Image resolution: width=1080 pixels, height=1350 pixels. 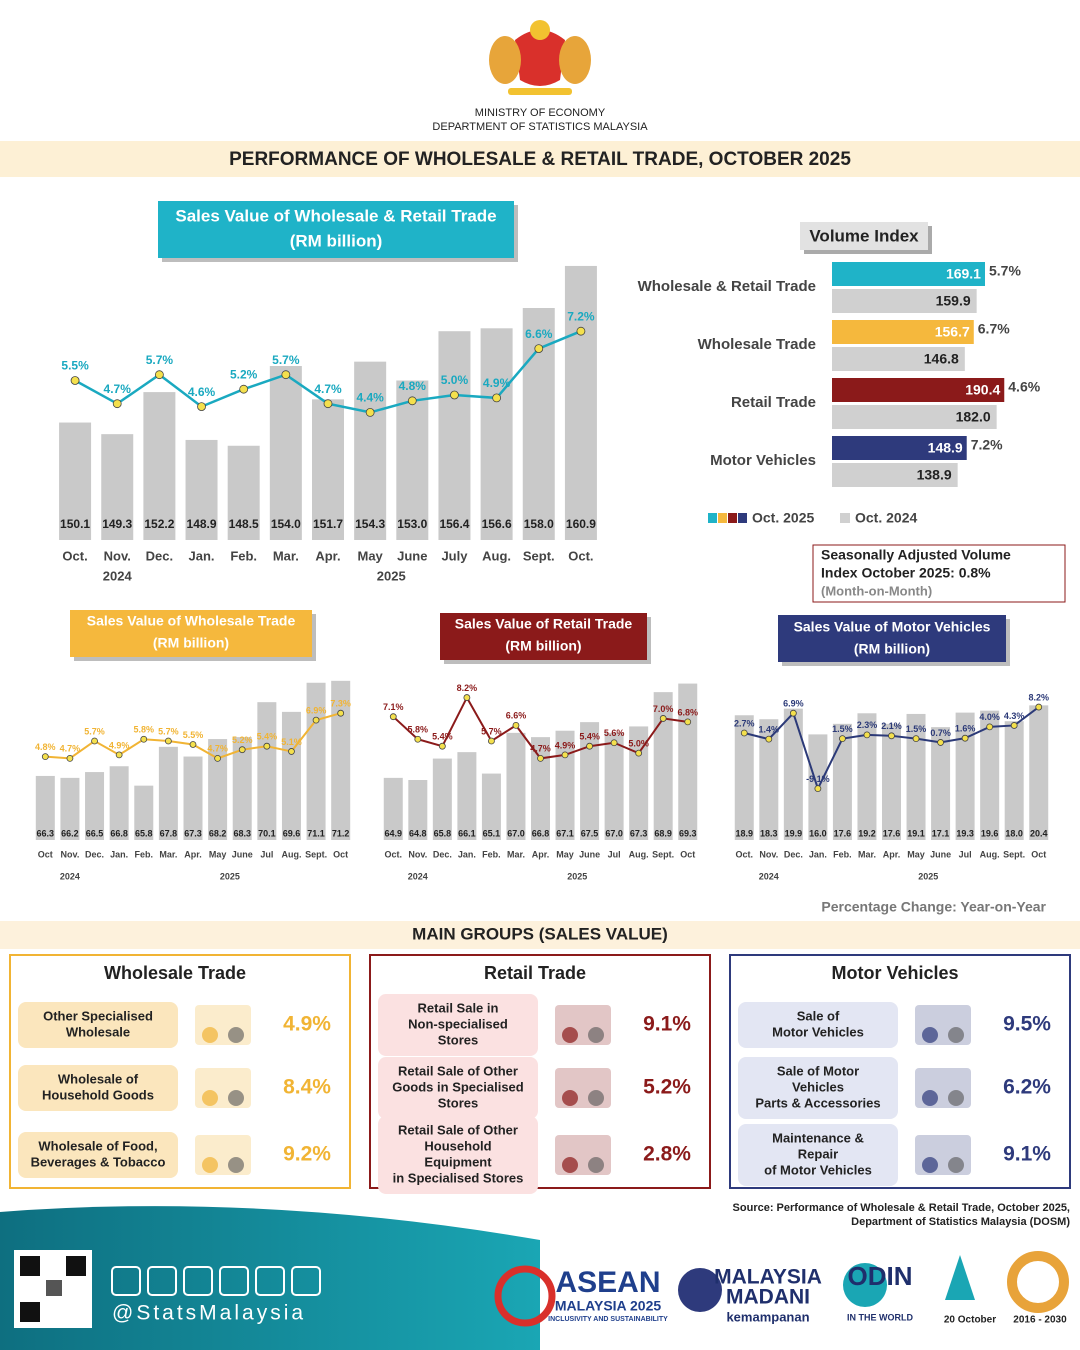 I want to click on bar-value-label: 18.9, so click(x=745, y=833).